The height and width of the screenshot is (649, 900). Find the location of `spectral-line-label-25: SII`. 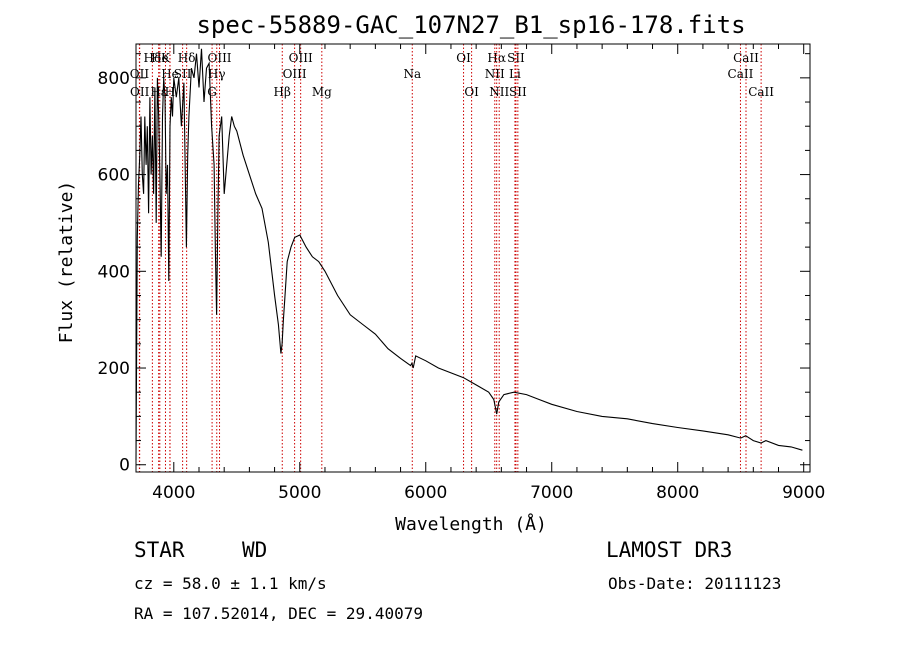

spectral-line-label-25: SII is located at coordinates (518, 92).